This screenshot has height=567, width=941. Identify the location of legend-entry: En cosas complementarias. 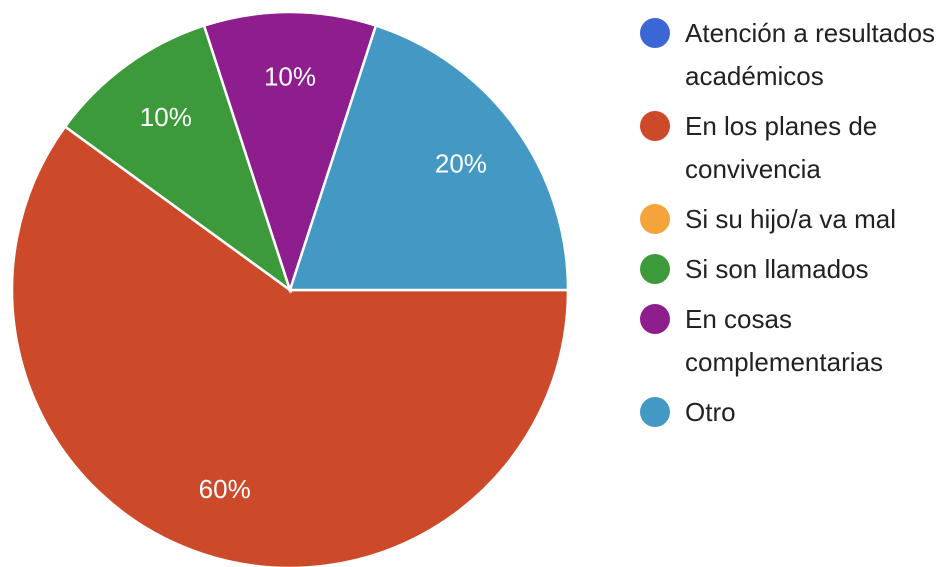
(790, 341).